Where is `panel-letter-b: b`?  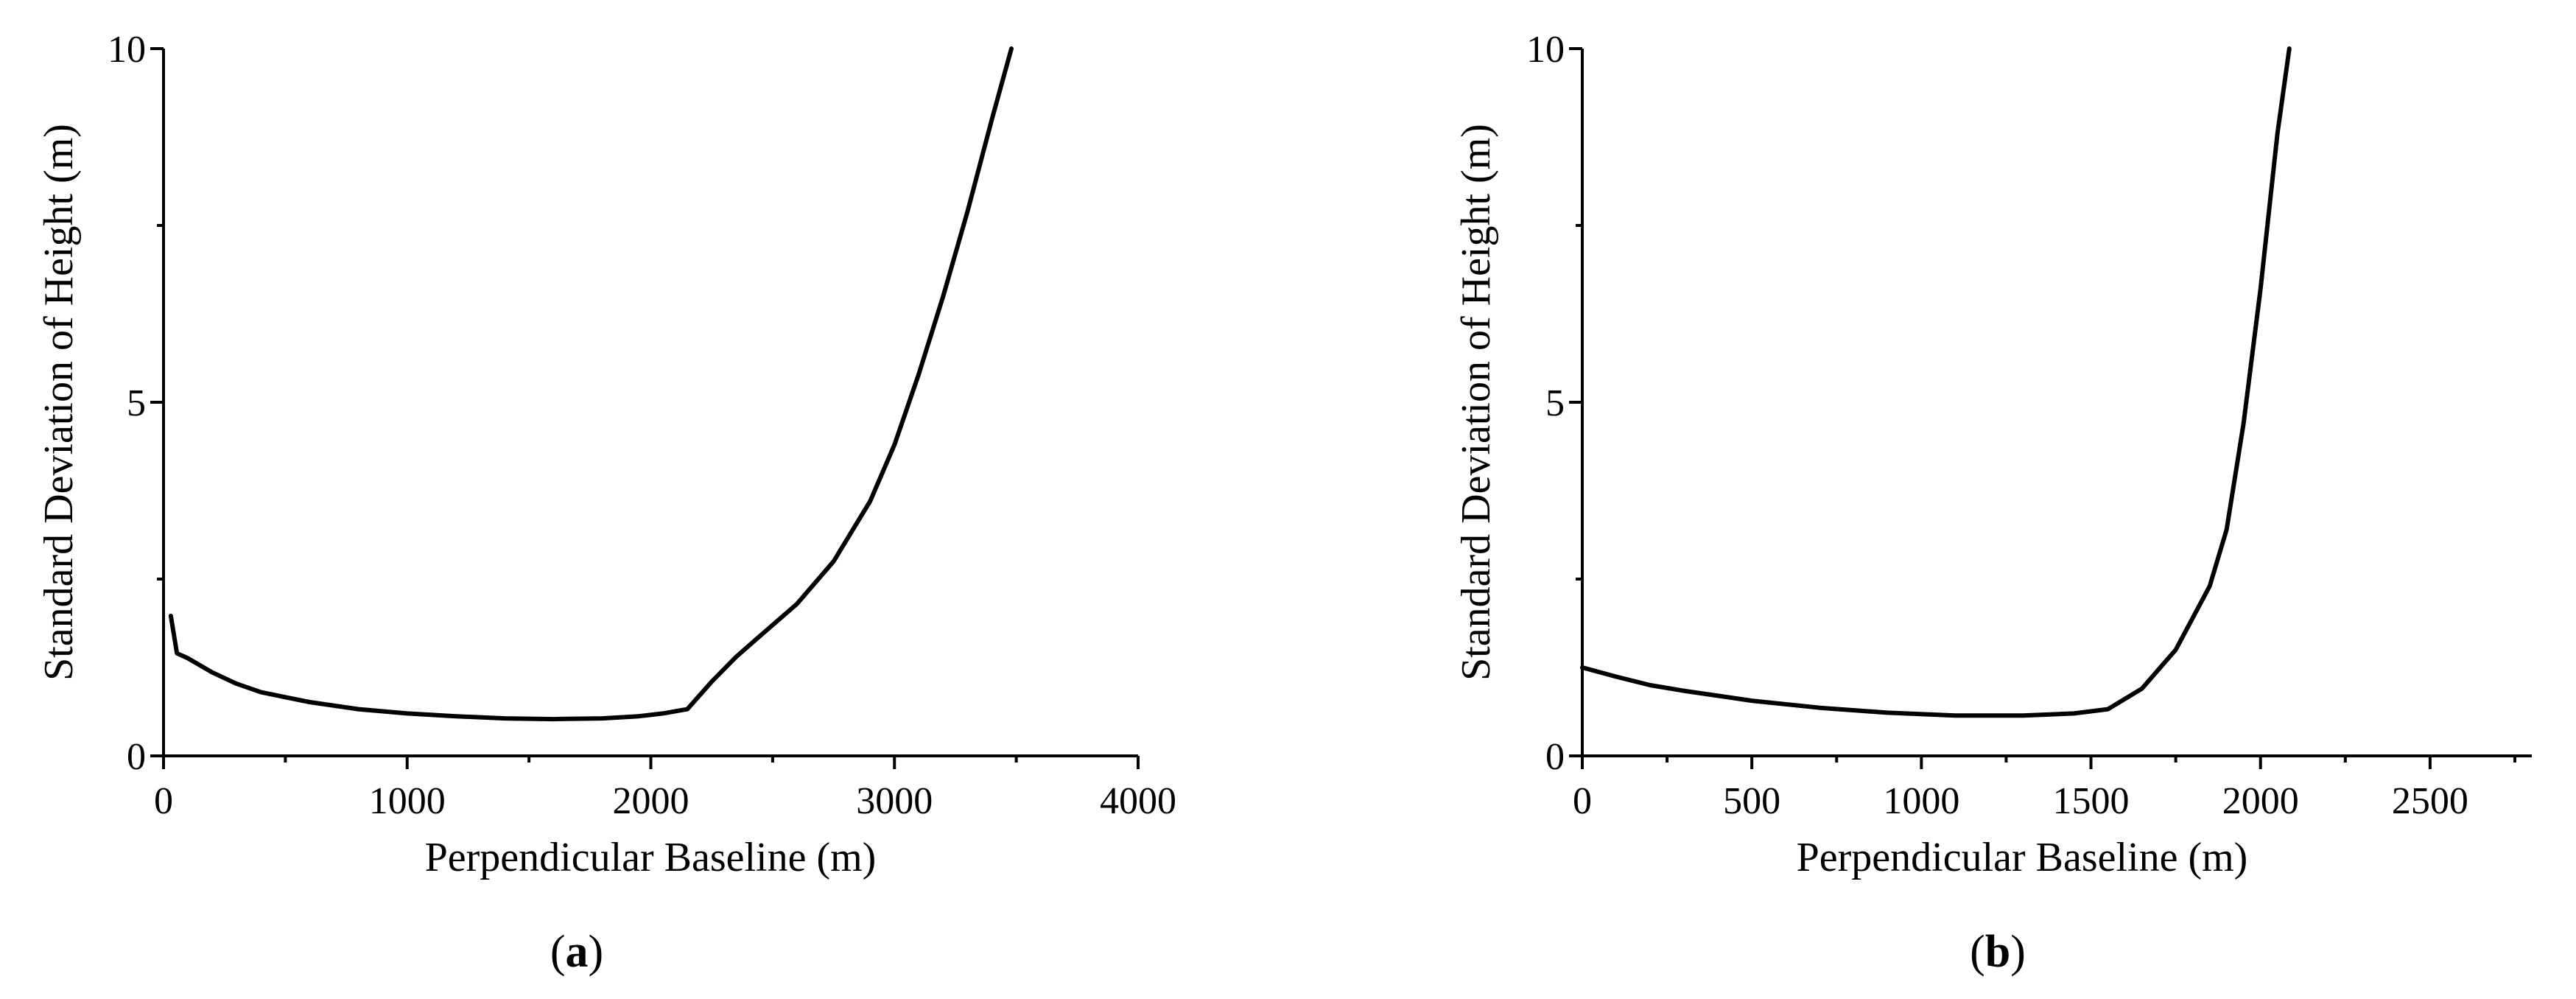 panel-letter-b: b is located at coordinates (1997, 952).